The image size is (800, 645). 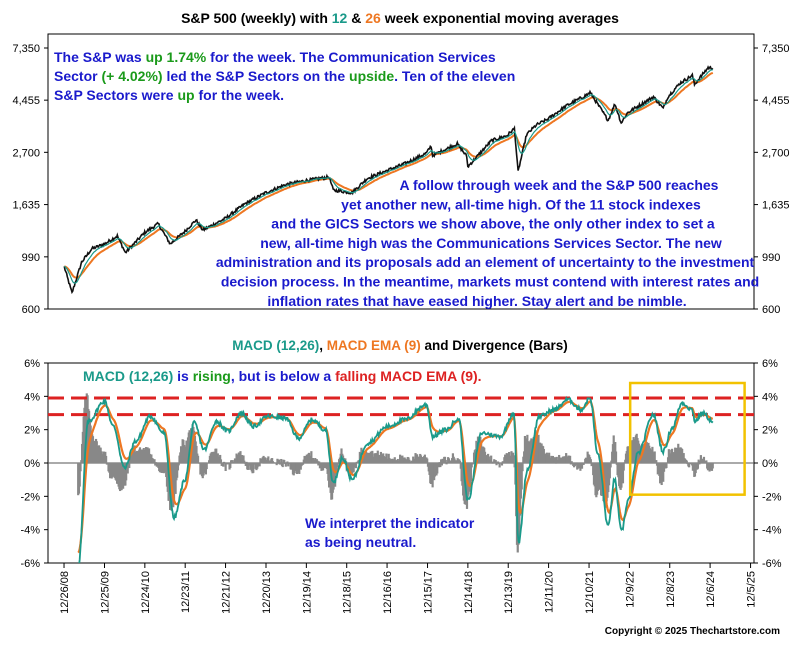 What do you see at coordinates (176, 57) in the screenshot?
I see `top-annotation-part: up 1.74%` at bounding box center [176, 57].